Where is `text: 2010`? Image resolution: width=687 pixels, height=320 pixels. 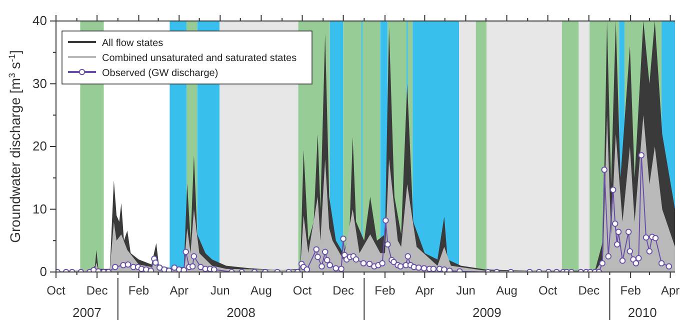
text: 2010 is located at coordinates (642, 312).